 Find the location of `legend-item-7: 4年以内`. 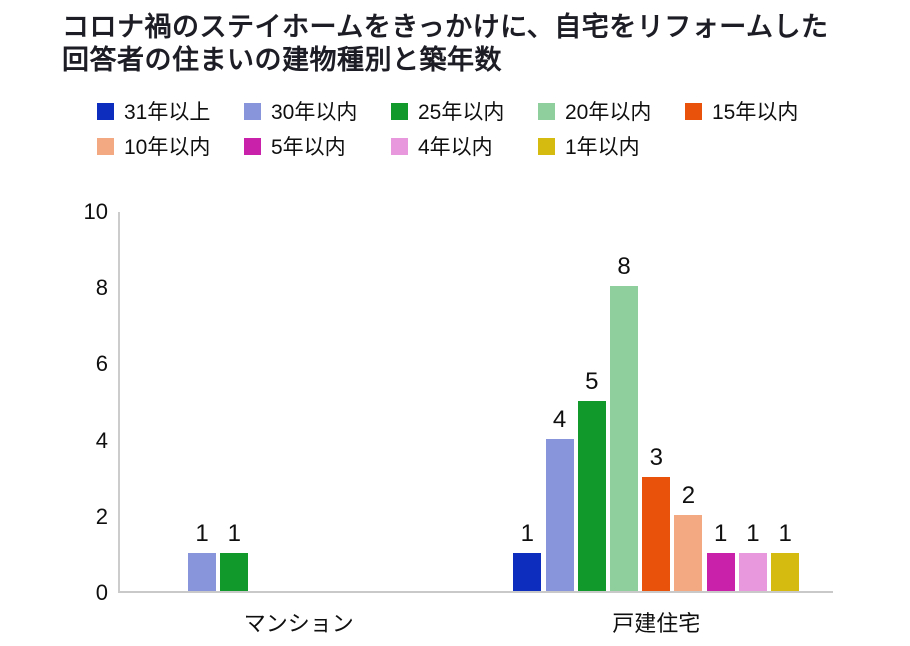

legend-item-7: 4年以内 is located at coordinates (464, 146).